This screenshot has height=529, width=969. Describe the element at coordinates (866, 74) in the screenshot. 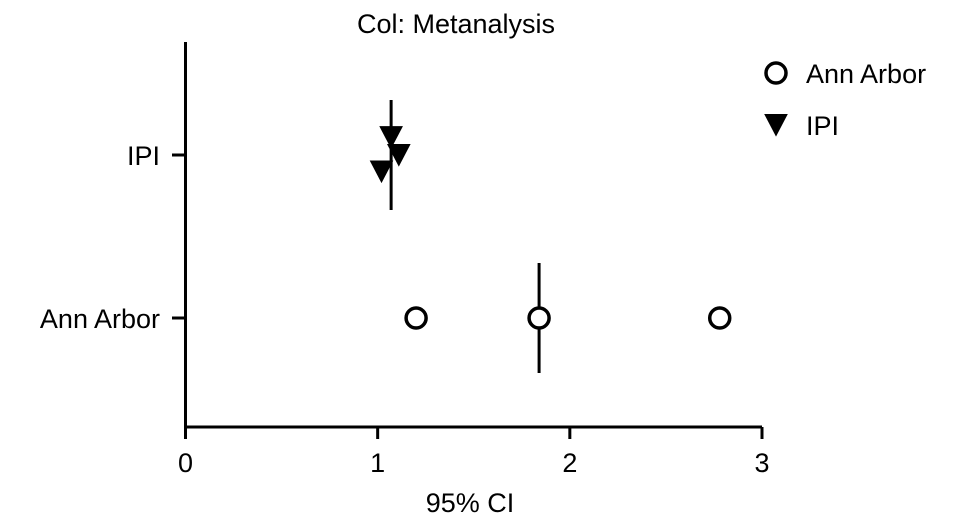

I see `legend-label: Ann Arbor` at that location.